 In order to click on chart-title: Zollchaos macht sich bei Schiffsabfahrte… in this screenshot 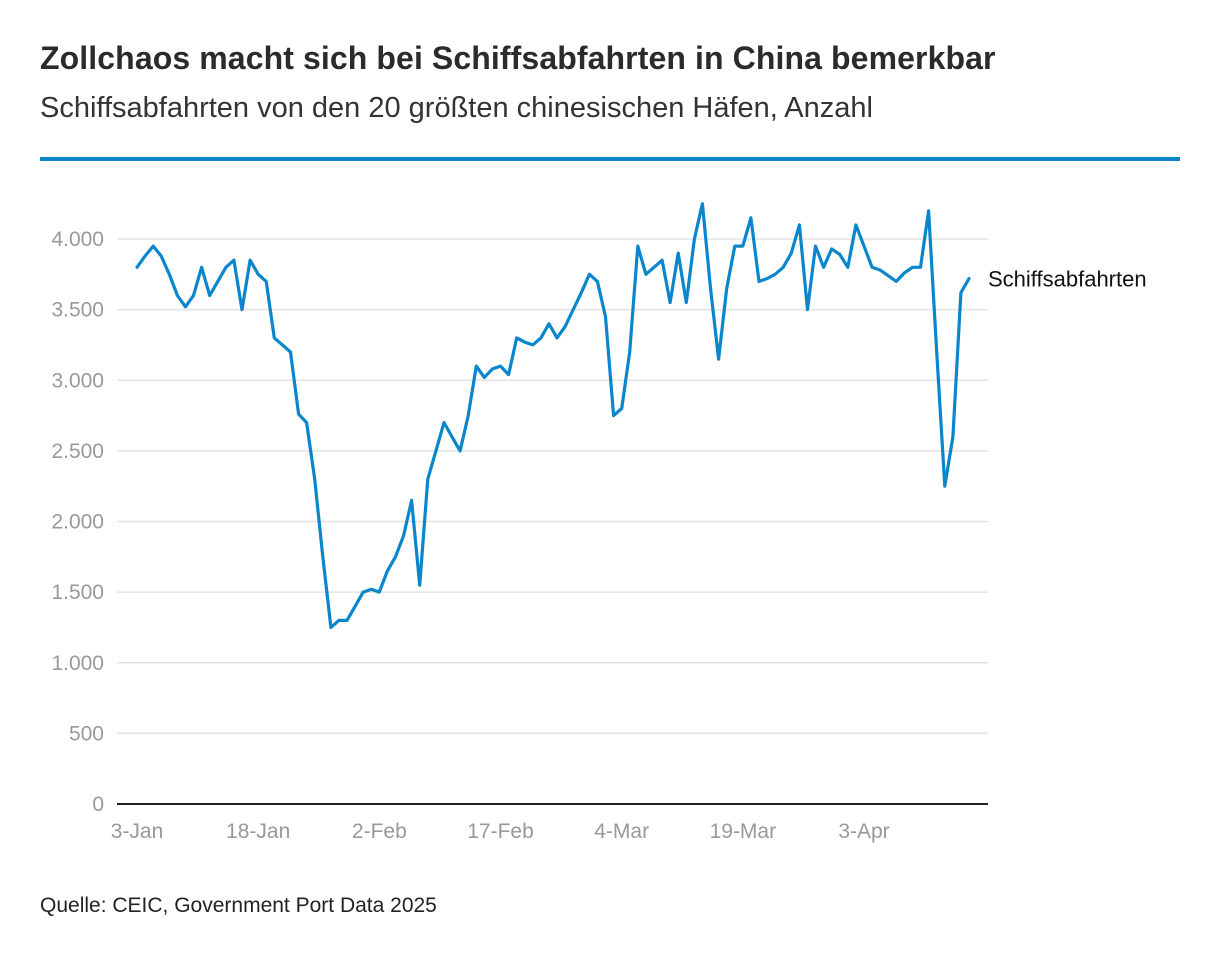, I will do `click(518, 58)`.